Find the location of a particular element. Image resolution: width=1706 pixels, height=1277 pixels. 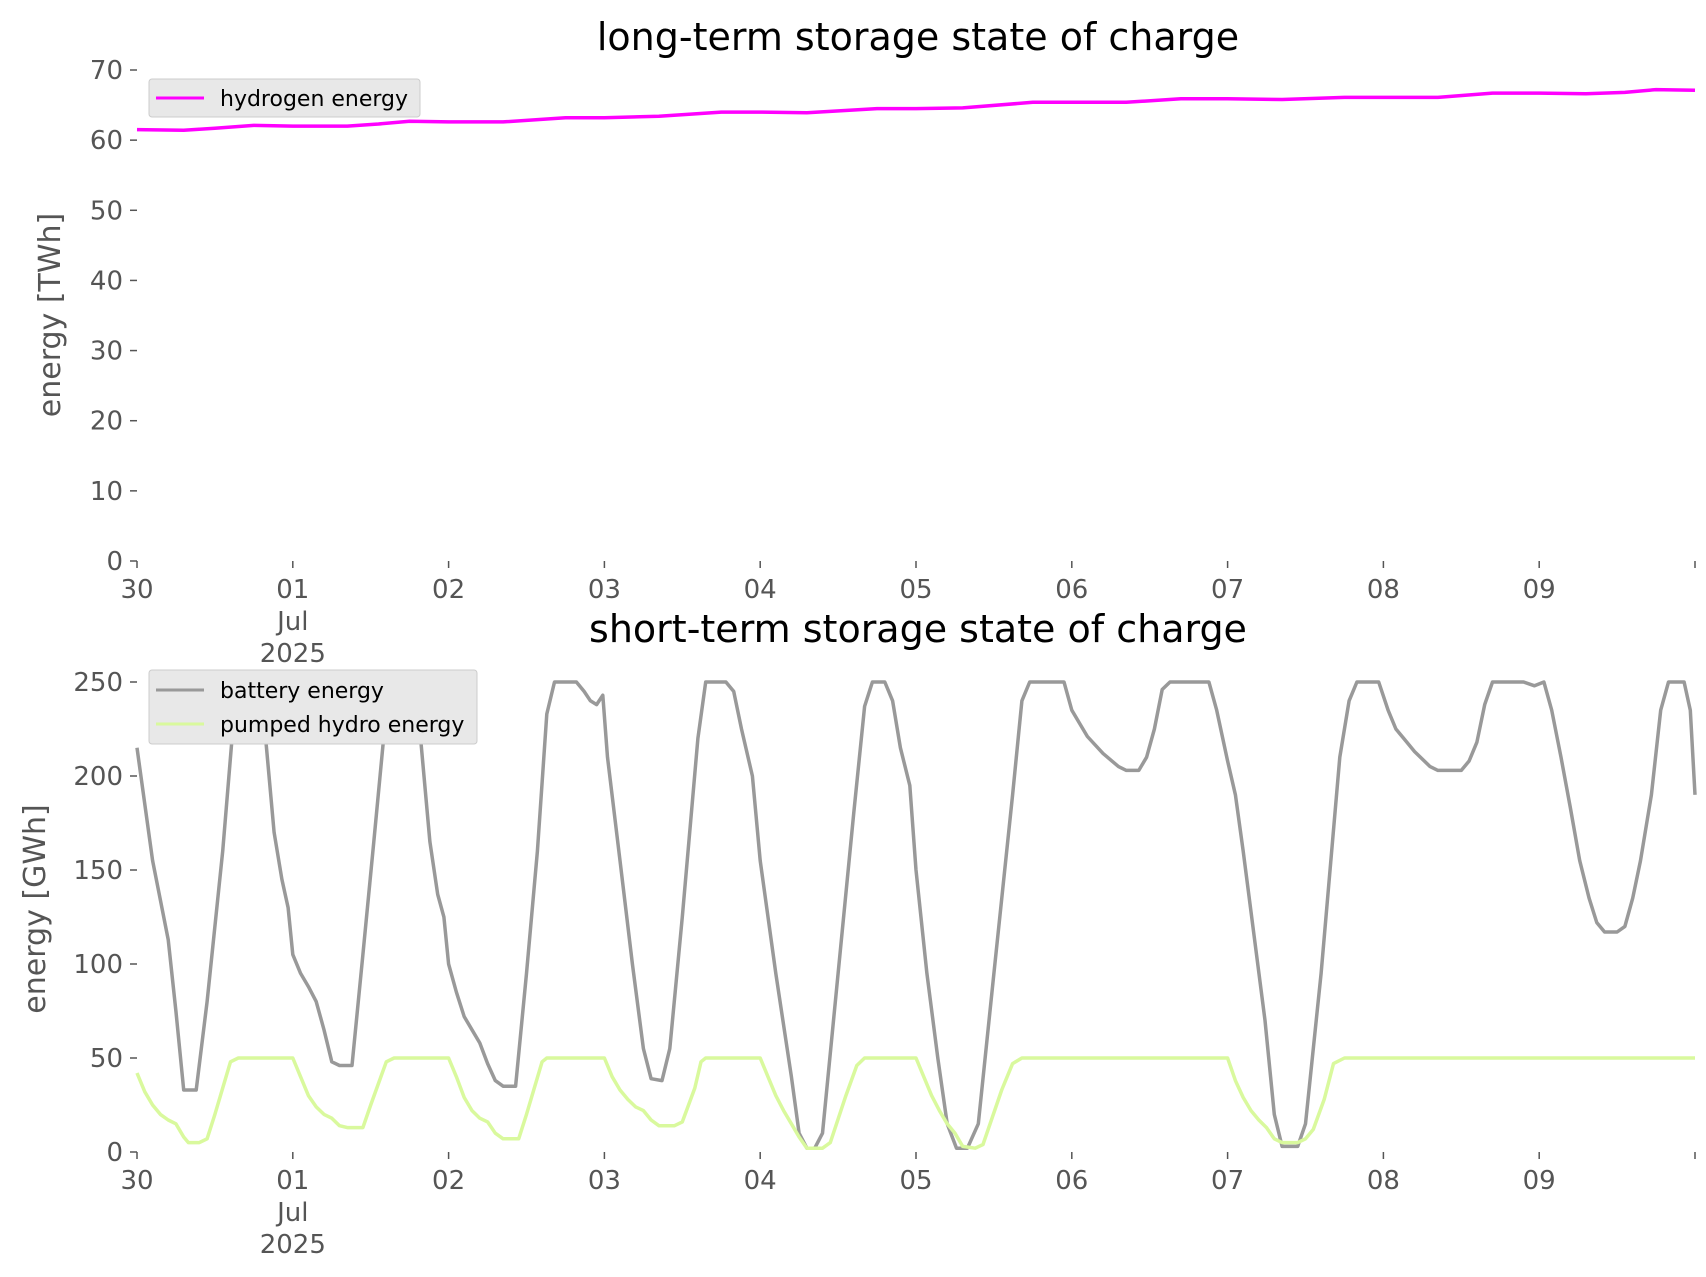

y-tick-label: 10 is located at coordinates (106, 492).